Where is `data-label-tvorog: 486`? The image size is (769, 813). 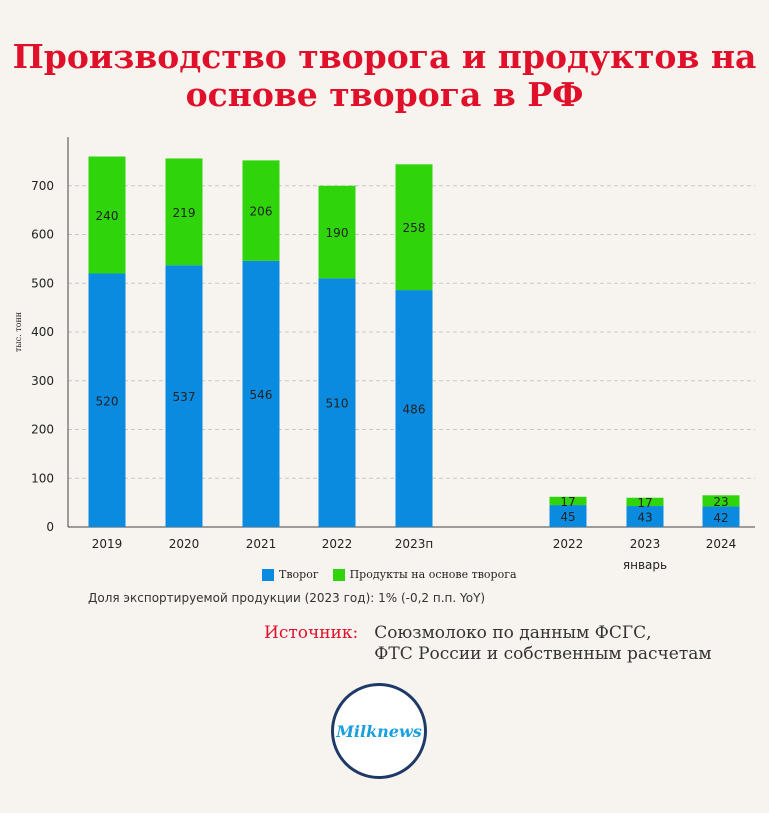 data-label-tvorog: 486 is located at coordinates (414, 410).